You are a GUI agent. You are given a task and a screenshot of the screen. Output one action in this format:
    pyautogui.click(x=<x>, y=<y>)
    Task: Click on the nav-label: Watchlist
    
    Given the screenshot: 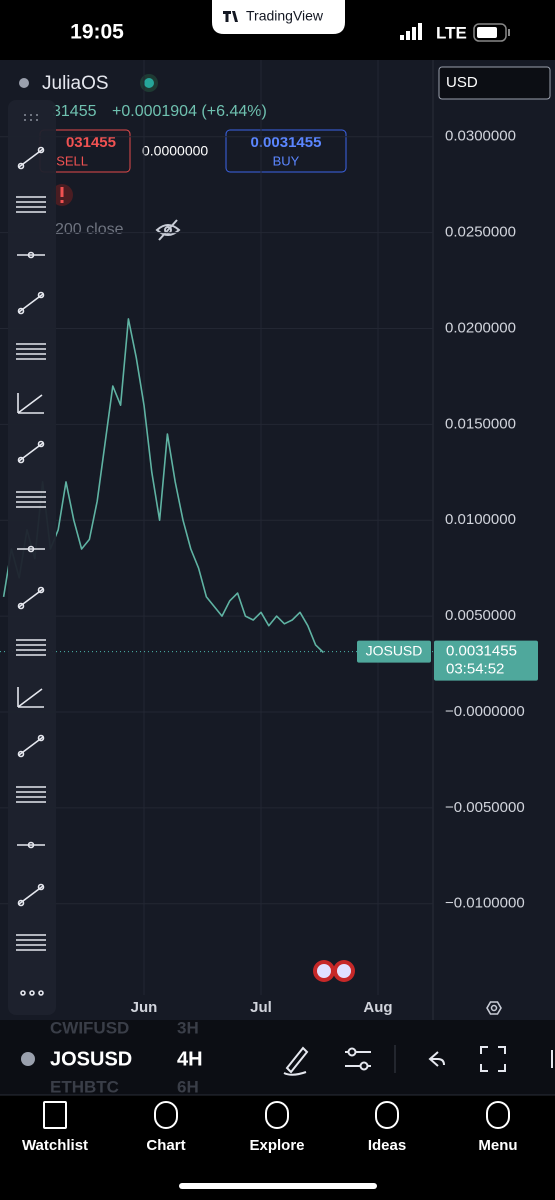 What is the action you would take?
    pyautogui.click(x=55, y=1145)
    